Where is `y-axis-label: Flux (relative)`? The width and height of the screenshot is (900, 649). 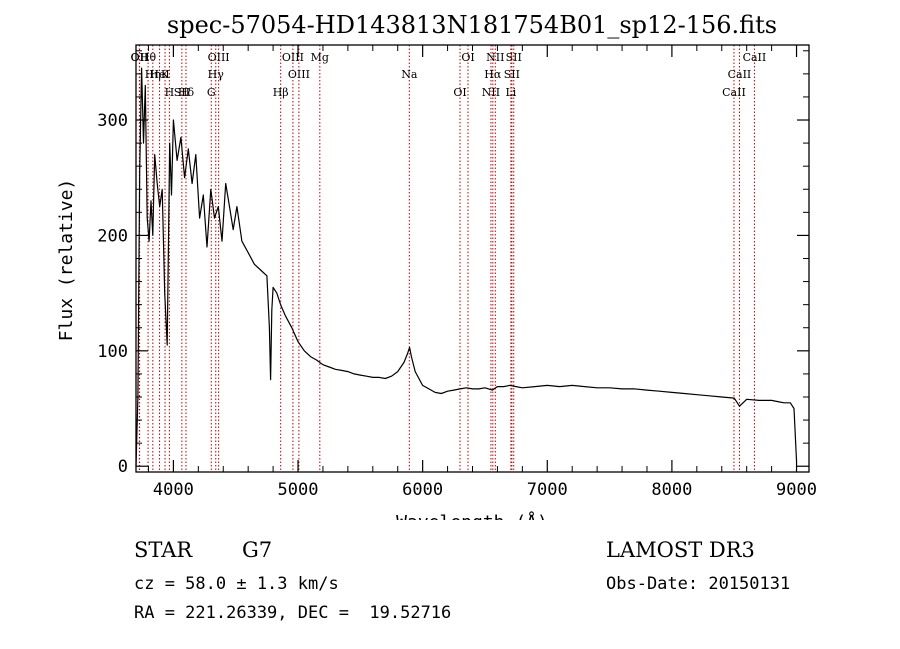
y-axis-label: Flux (relative) is located at coordinates (66, 260).